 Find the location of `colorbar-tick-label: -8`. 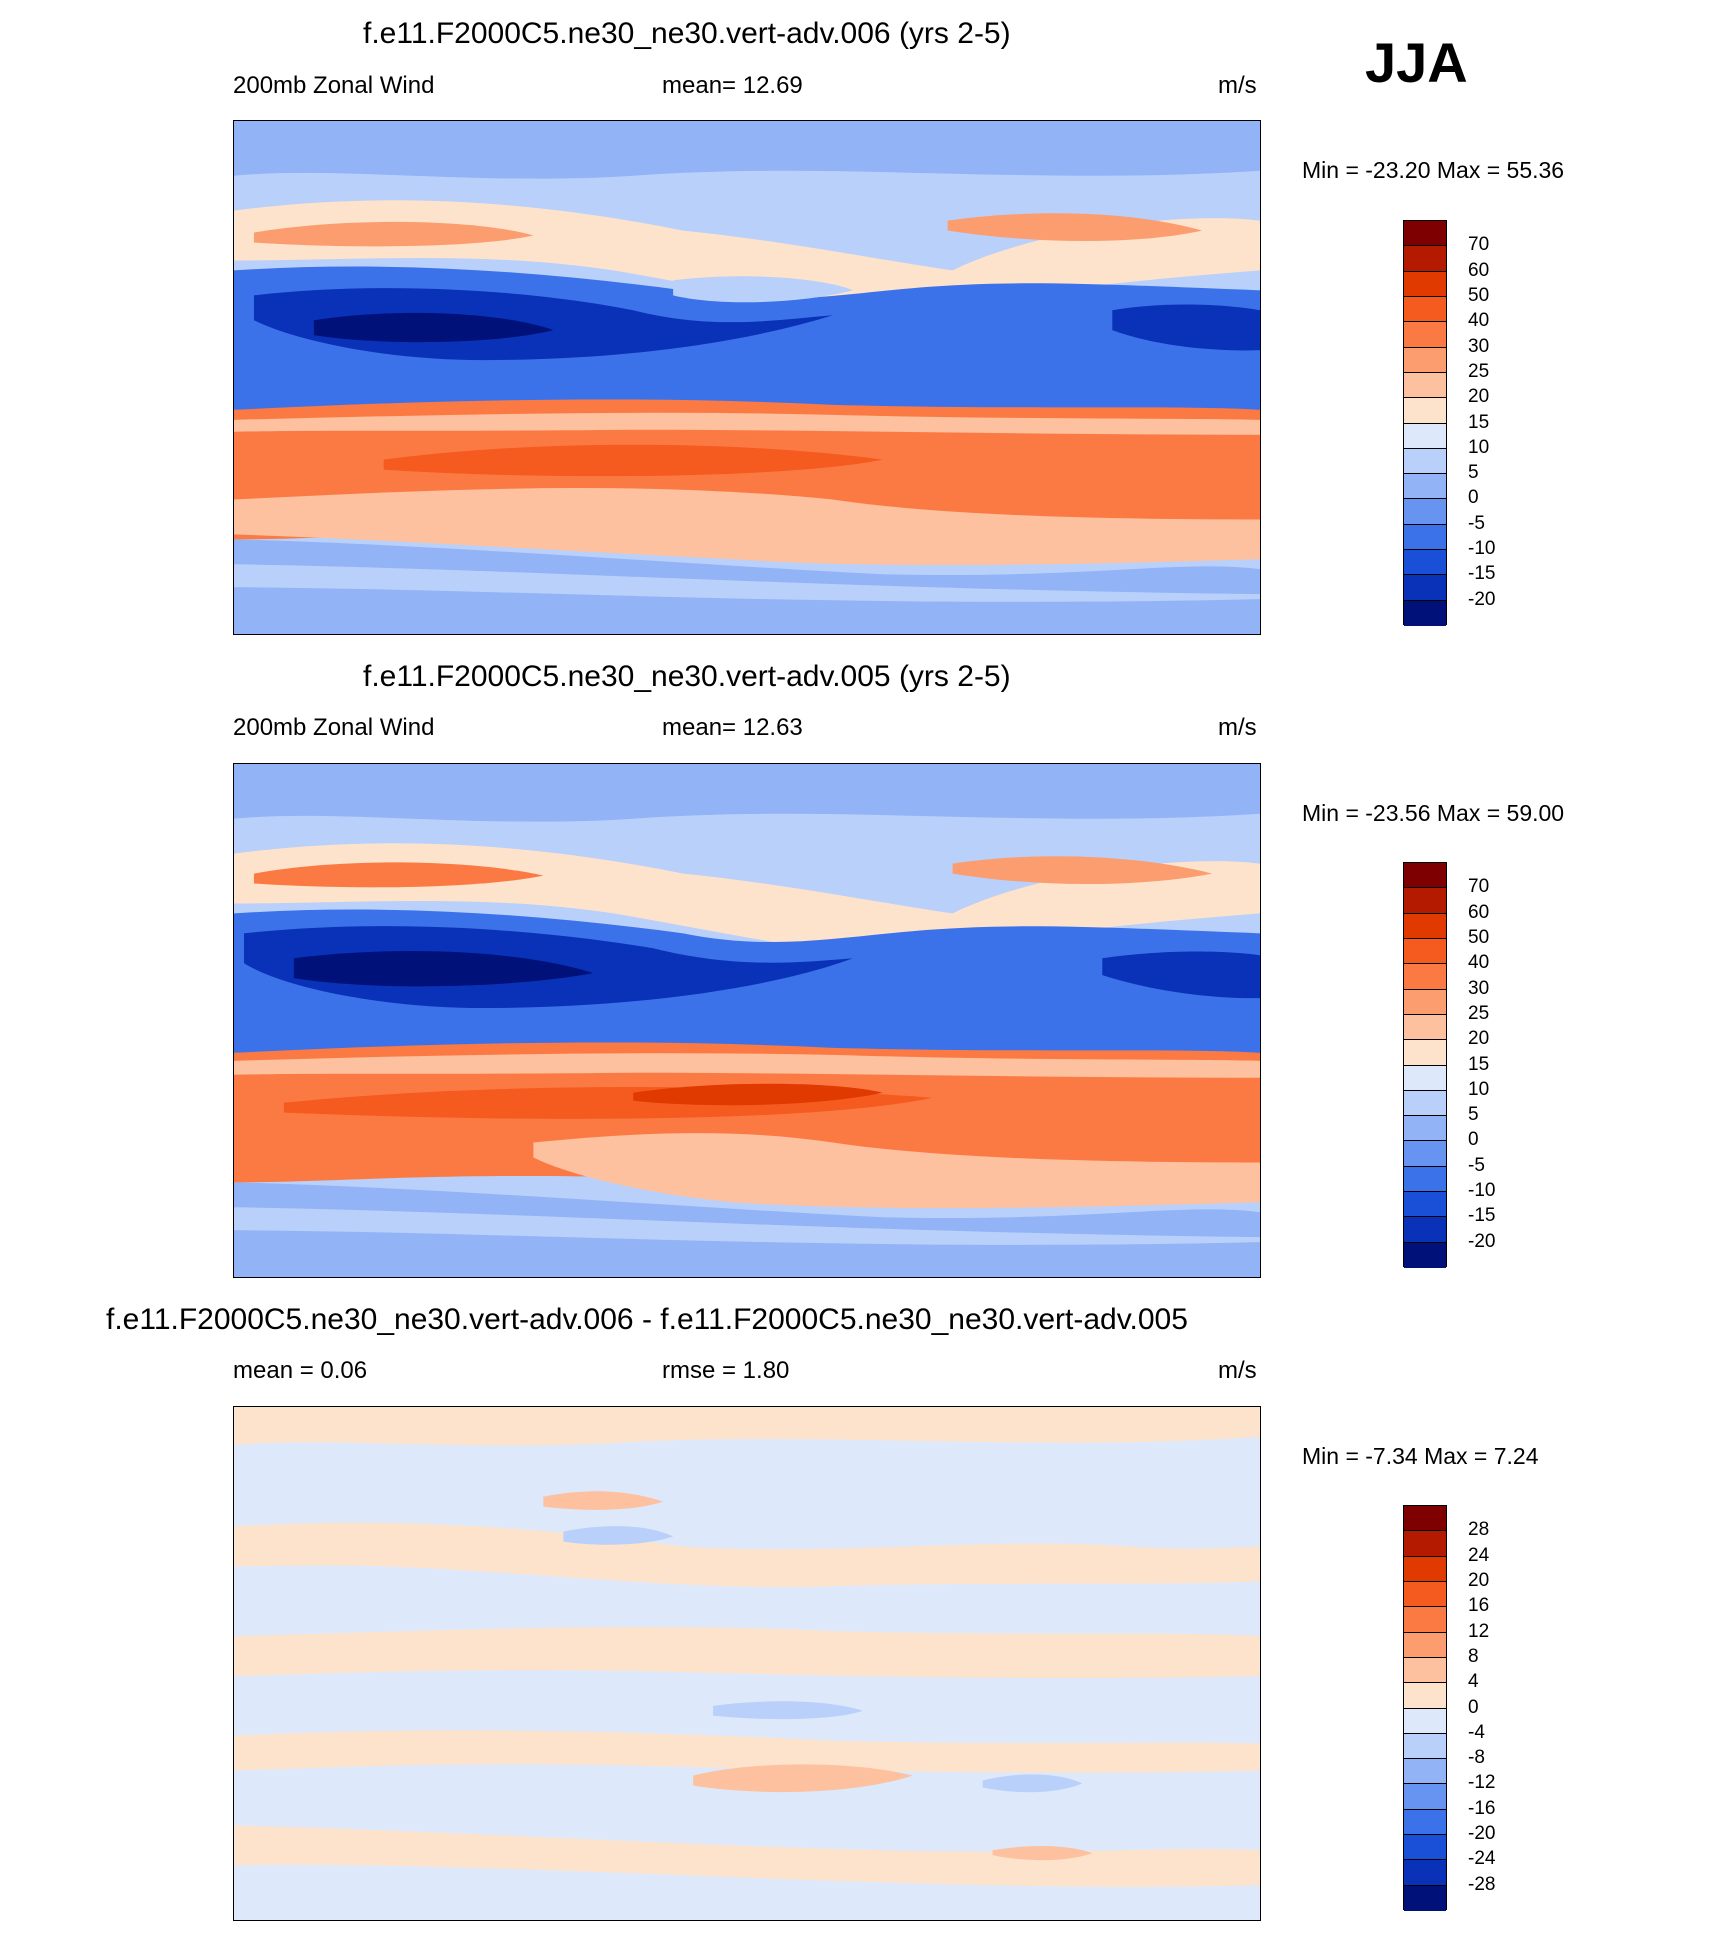

colorbar-tick-label: -8 is located at coordinates (1476, 1758).